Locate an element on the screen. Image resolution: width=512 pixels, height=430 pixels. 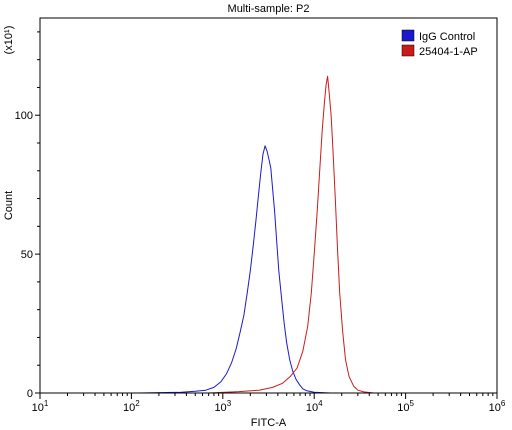
legend-label: 25404-1-AP is located at coordinates (448, 52).